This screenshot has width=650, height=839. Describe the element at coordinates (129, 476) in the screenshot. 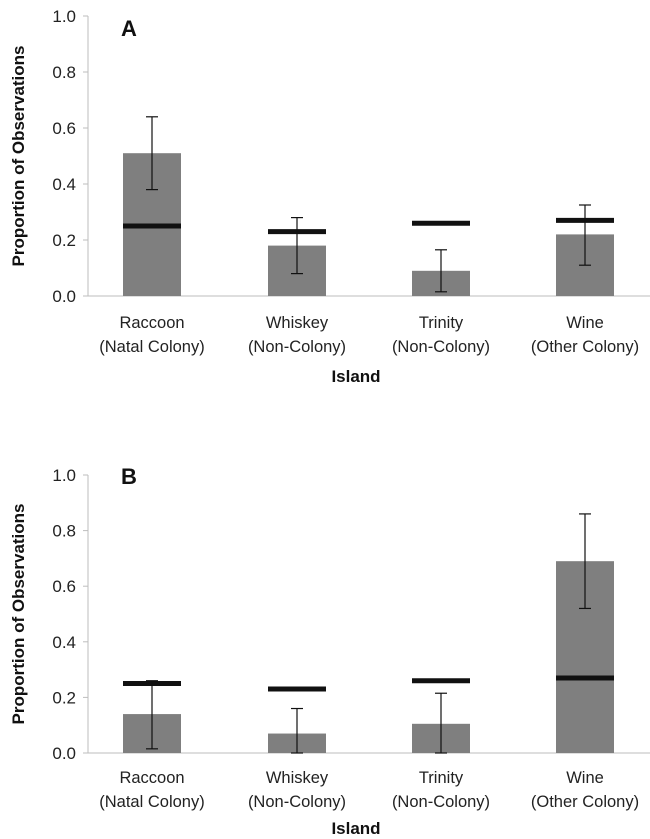

I see `panel-label: B` at that location.